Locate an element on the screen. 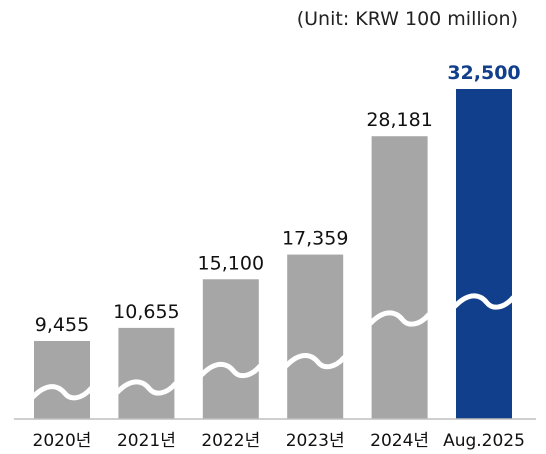 The width and height of the screenshot is (546, 454). category-label-0: 2020년 is located at coordinates (62, 441).